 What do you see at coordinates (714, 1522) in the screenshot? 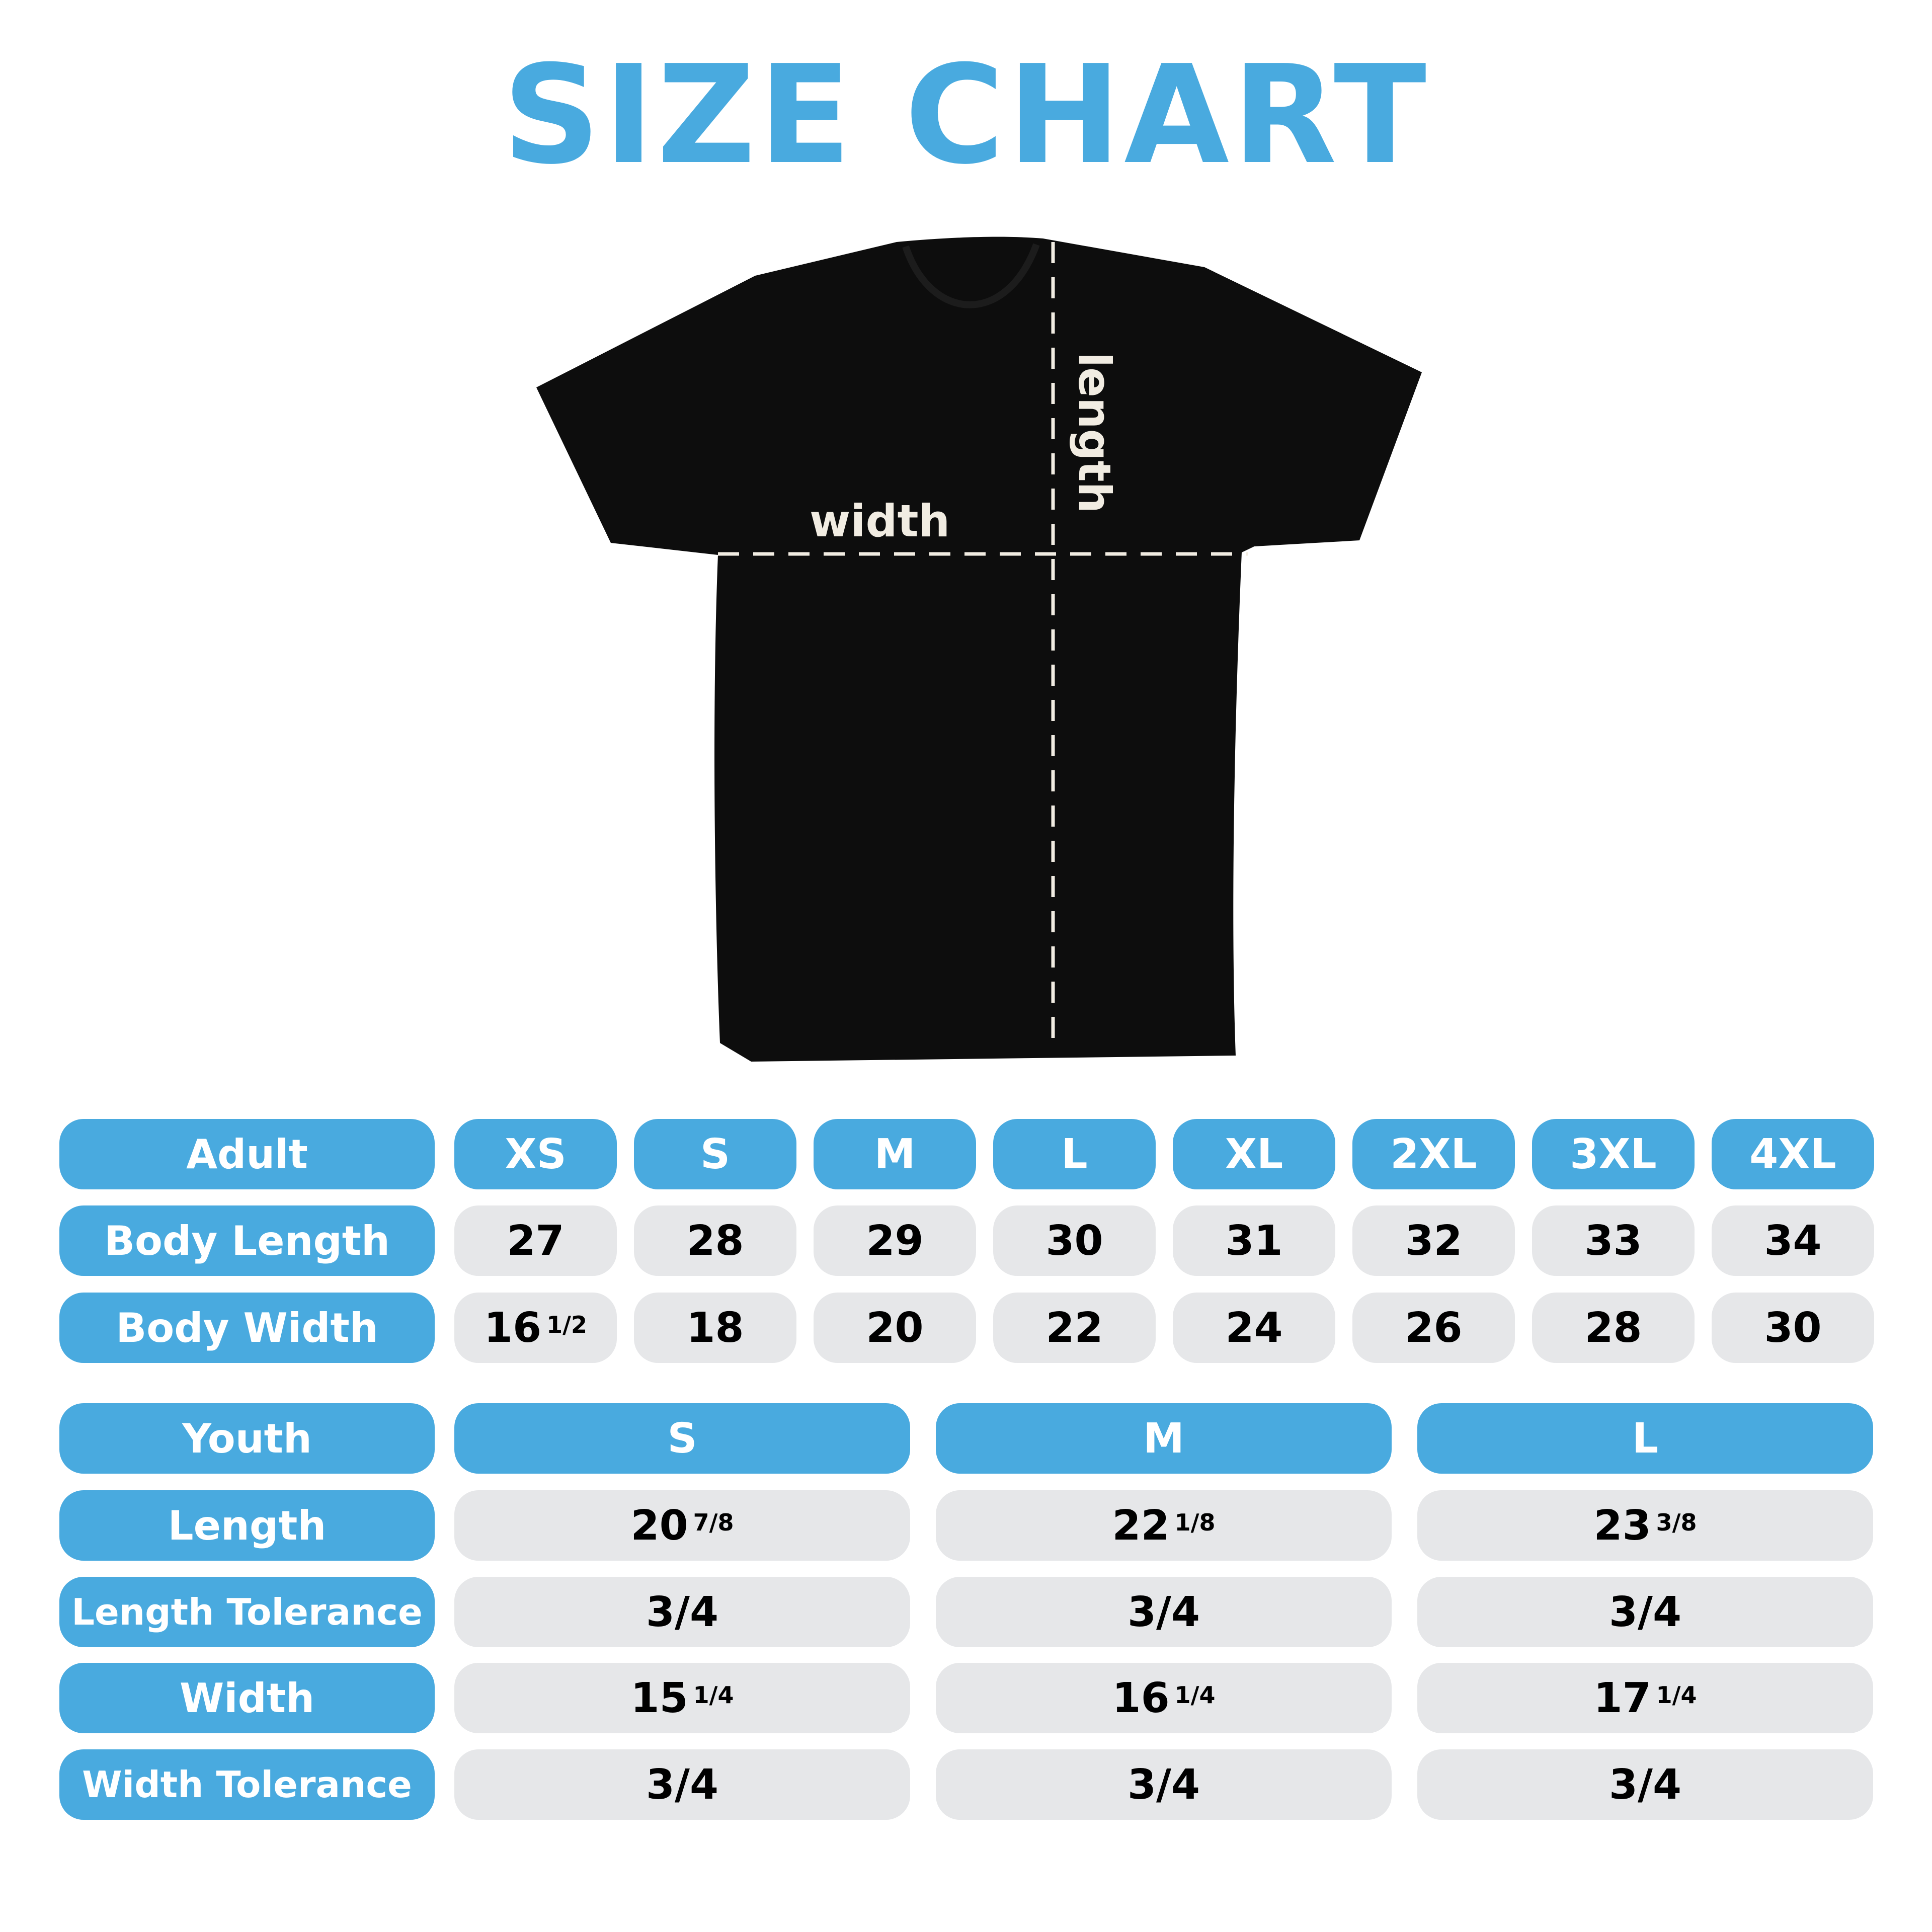
I see `fraction-text: 7/8` at bounding box center [714, 1522].